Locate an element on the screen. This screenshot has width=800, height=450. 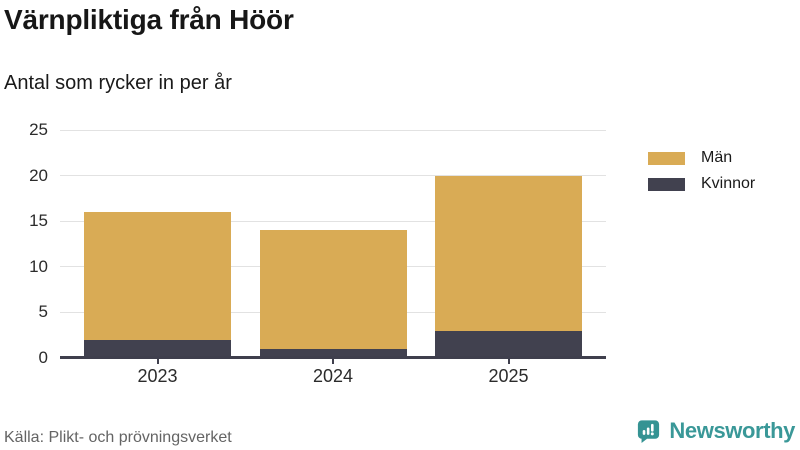
newsworthy-logo: Newsworthy is located at coordinates (715, 431).